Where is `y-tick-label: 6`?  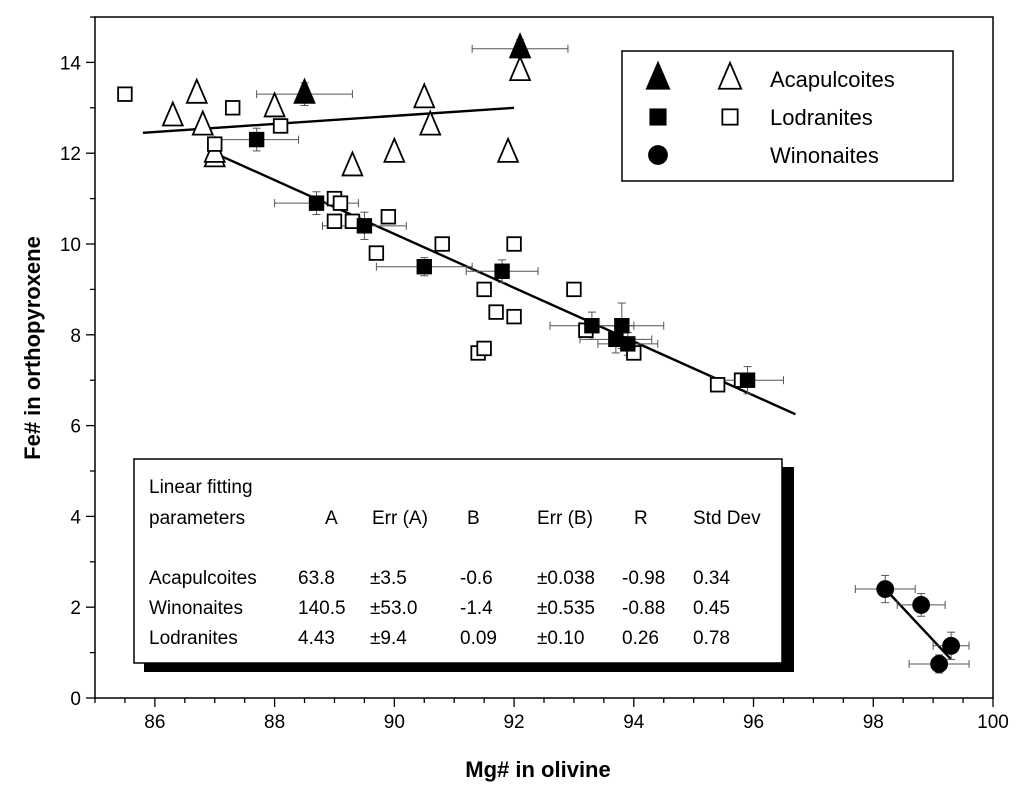
y-tick-label: 6 is located at coordinates (75, 427).